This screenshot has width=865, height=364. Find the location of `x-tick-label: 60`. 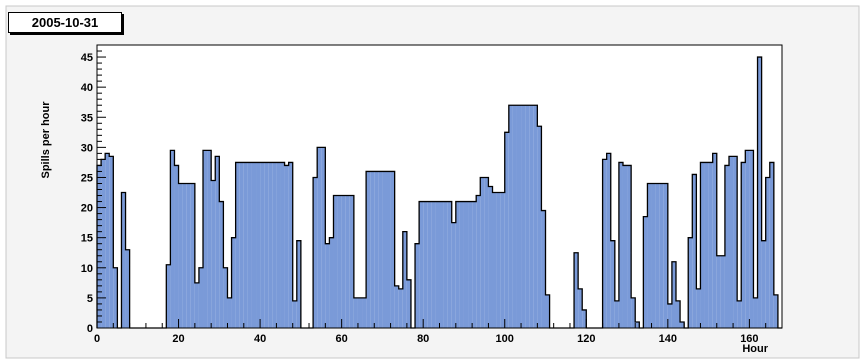

x-tick-label: 60 is located at coordinates (342, 339).